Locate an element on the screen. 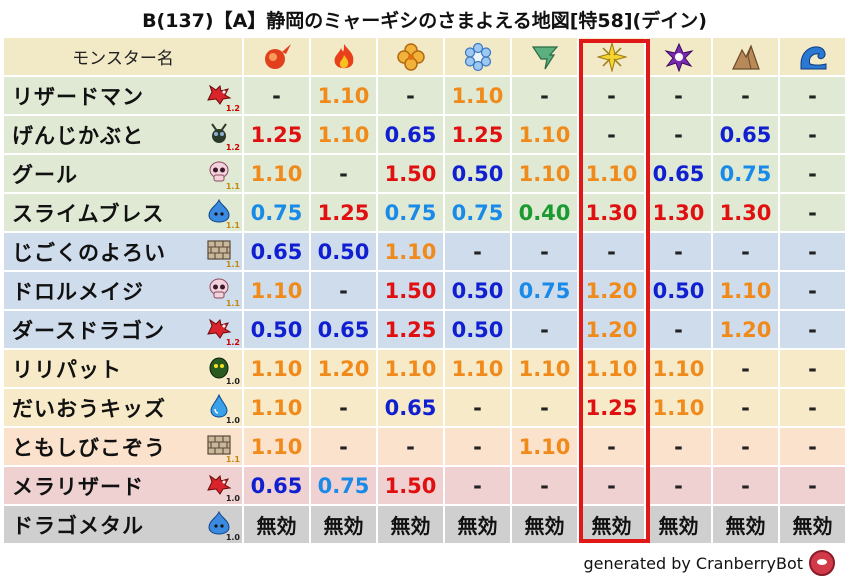 The height and width of the screenshot is (583, 849). table-row: ダースドラゴン 1.2 0.50 0.65 1.25 0.50-1.20-1.20- is located at coordinates (425, 330).